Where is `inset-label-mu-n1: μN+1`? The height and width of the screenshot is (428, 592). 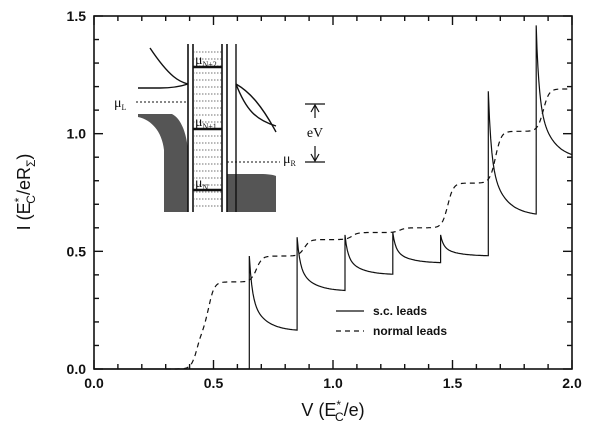
inset-label-mu-n1: μN+1 is located at coordinates (206, 123).